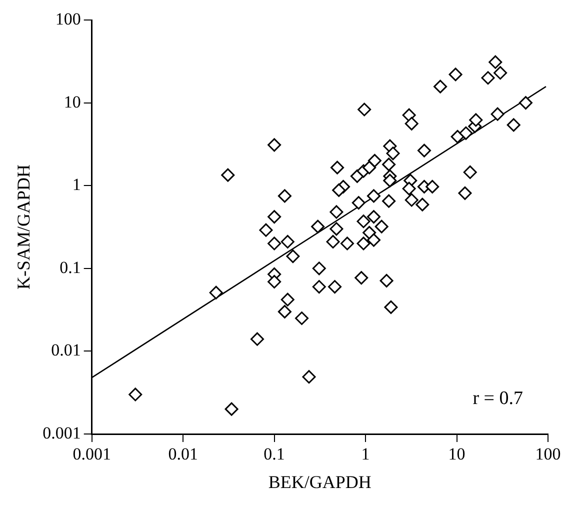 Image resolution: width=573 pixels, height=508 pixels. What do you see at coordinates (66, 350) in the screenshot?
I see `y-tick-label: 0.01` at bounding box center [66, 350].